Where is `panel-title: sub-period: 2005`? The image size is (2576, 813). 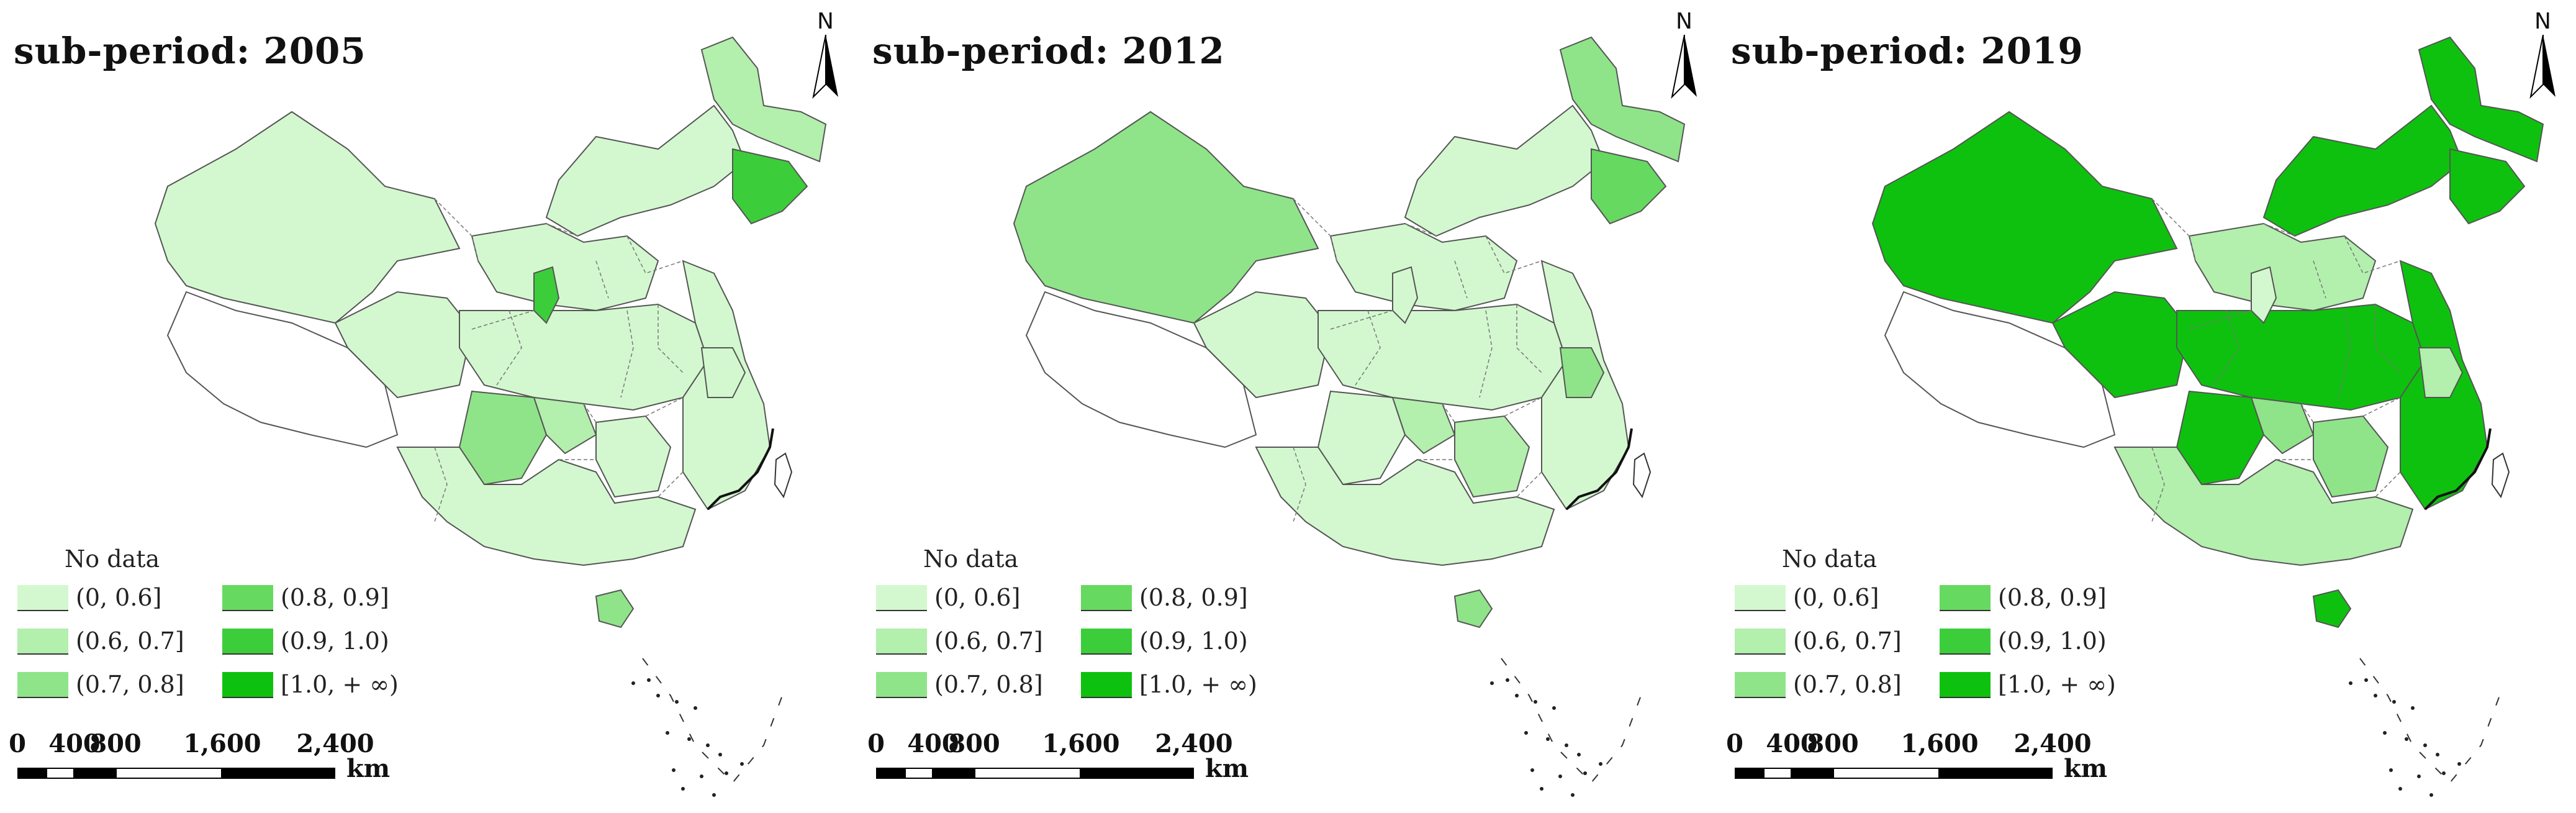
panel-title: sub-period: 2005 is located at coordinates (190, 51).